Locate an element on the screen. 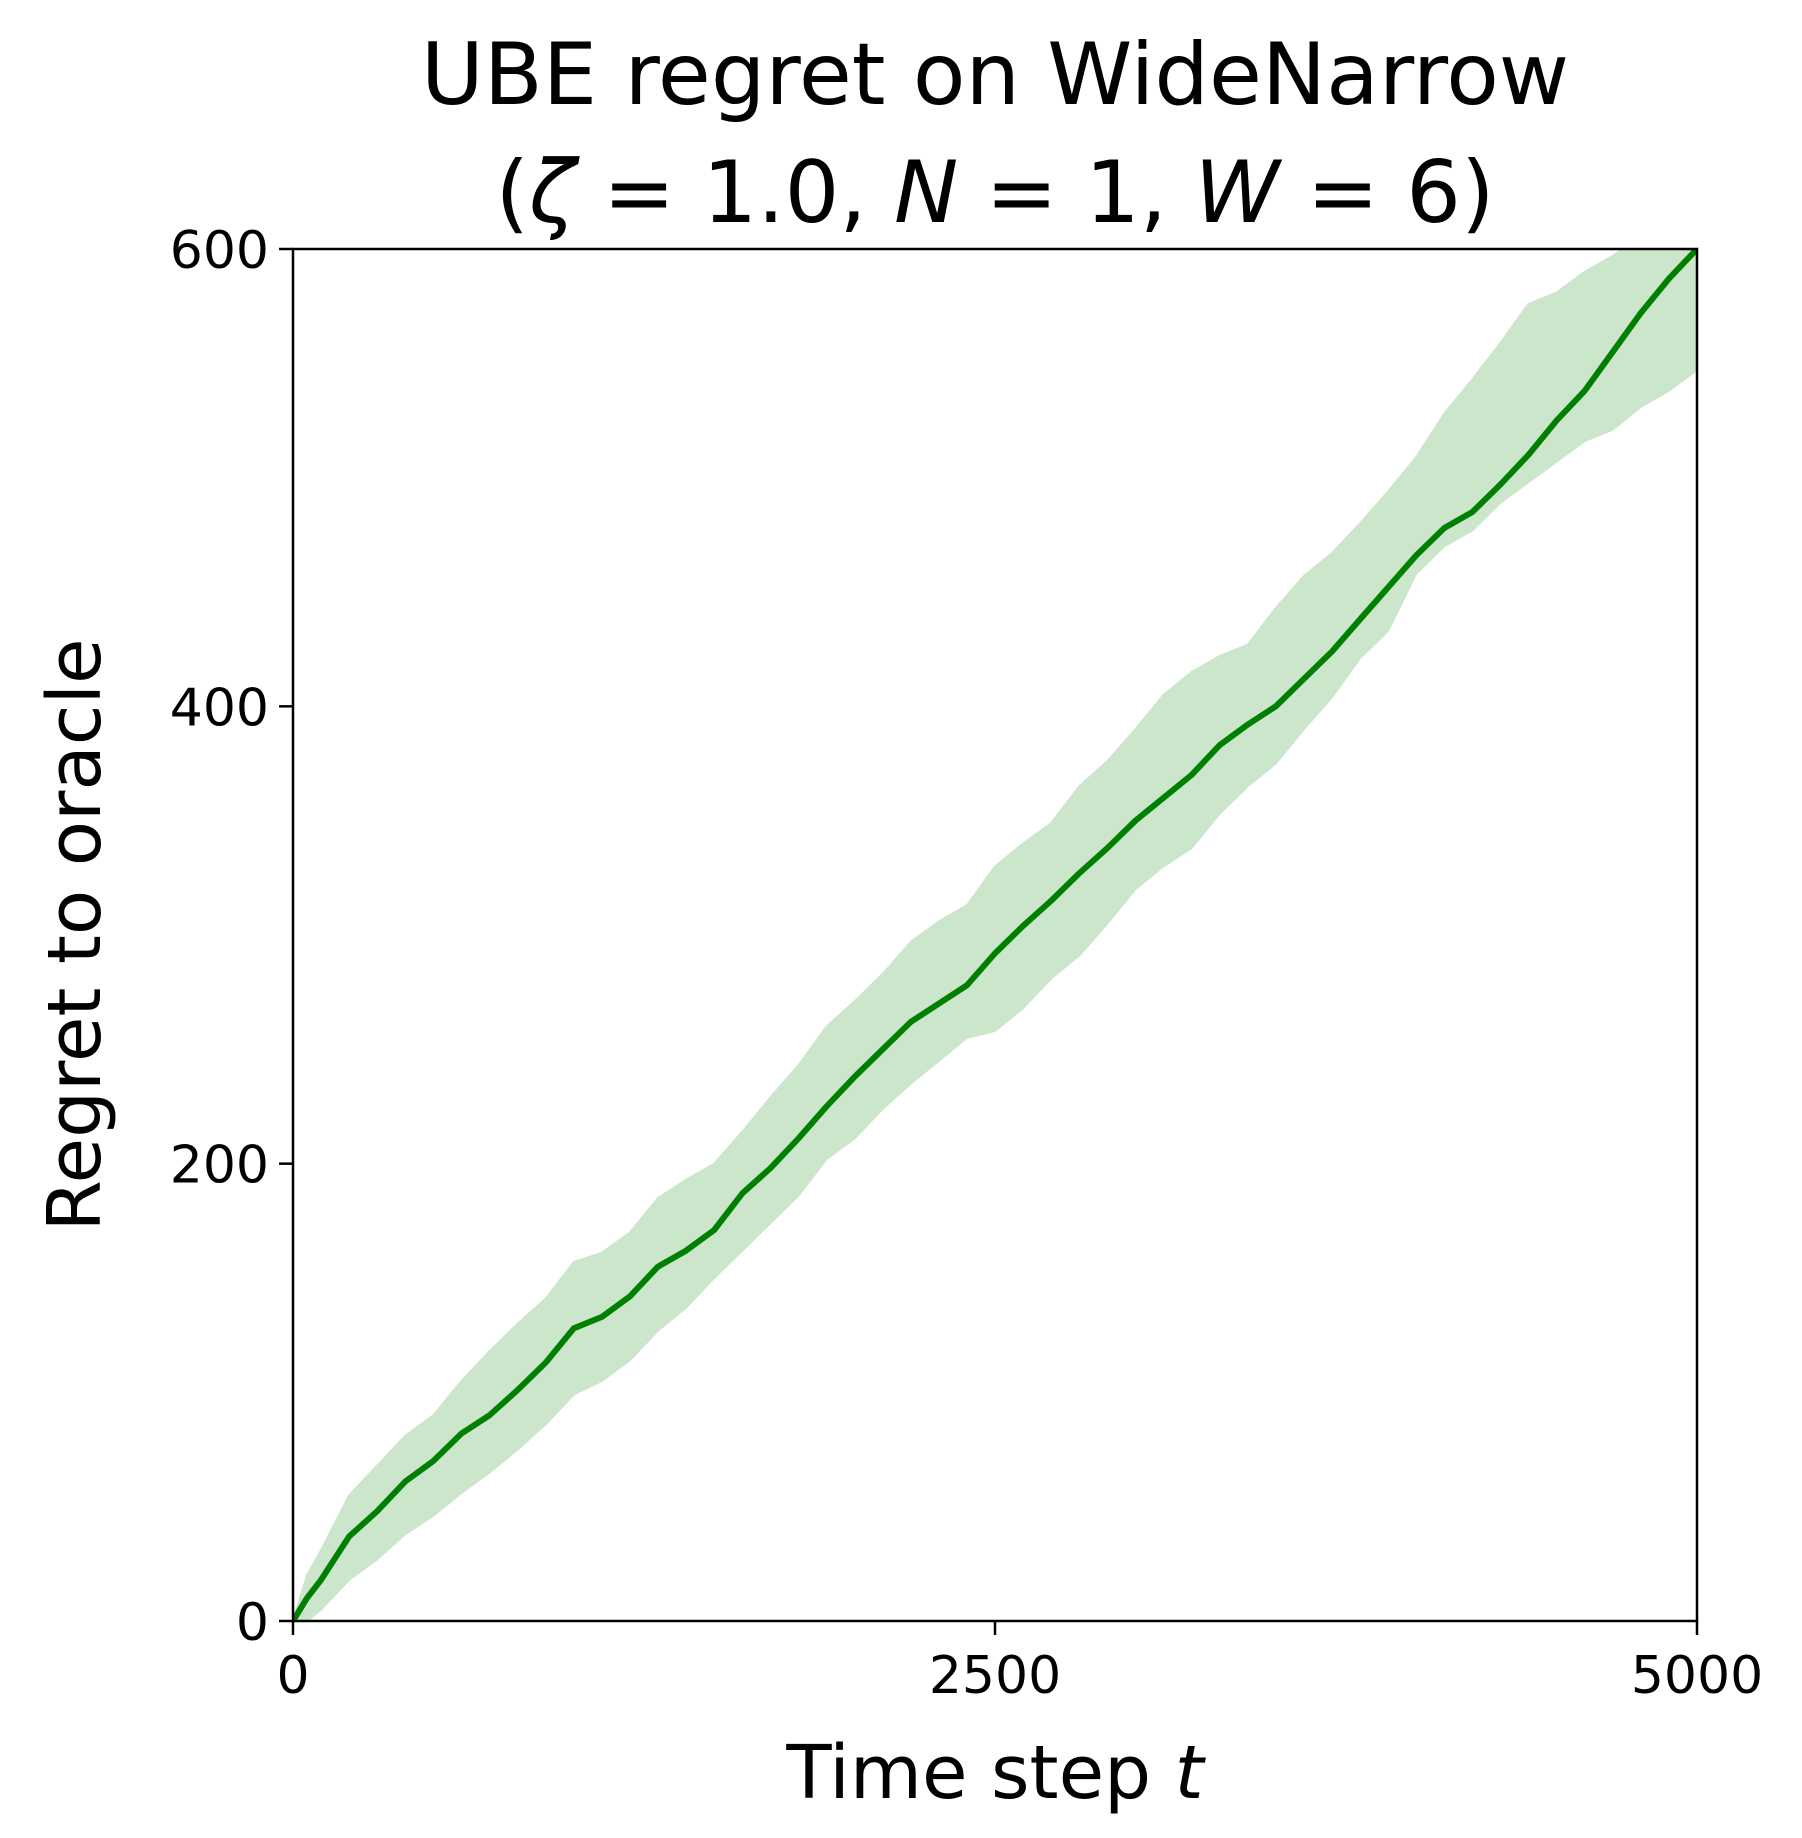  y-axis-ticks: 0 200 400 600 is located at coordinates (231, 937).